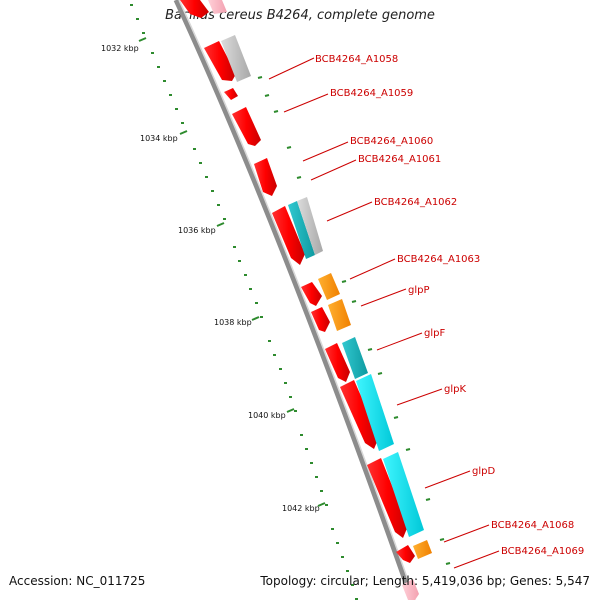 The image size is (600, 600). What do you see at coordinates (310, 226) in the screenshot?
I see `gene-box-A1062-gray` at bounding box center [310, 226].